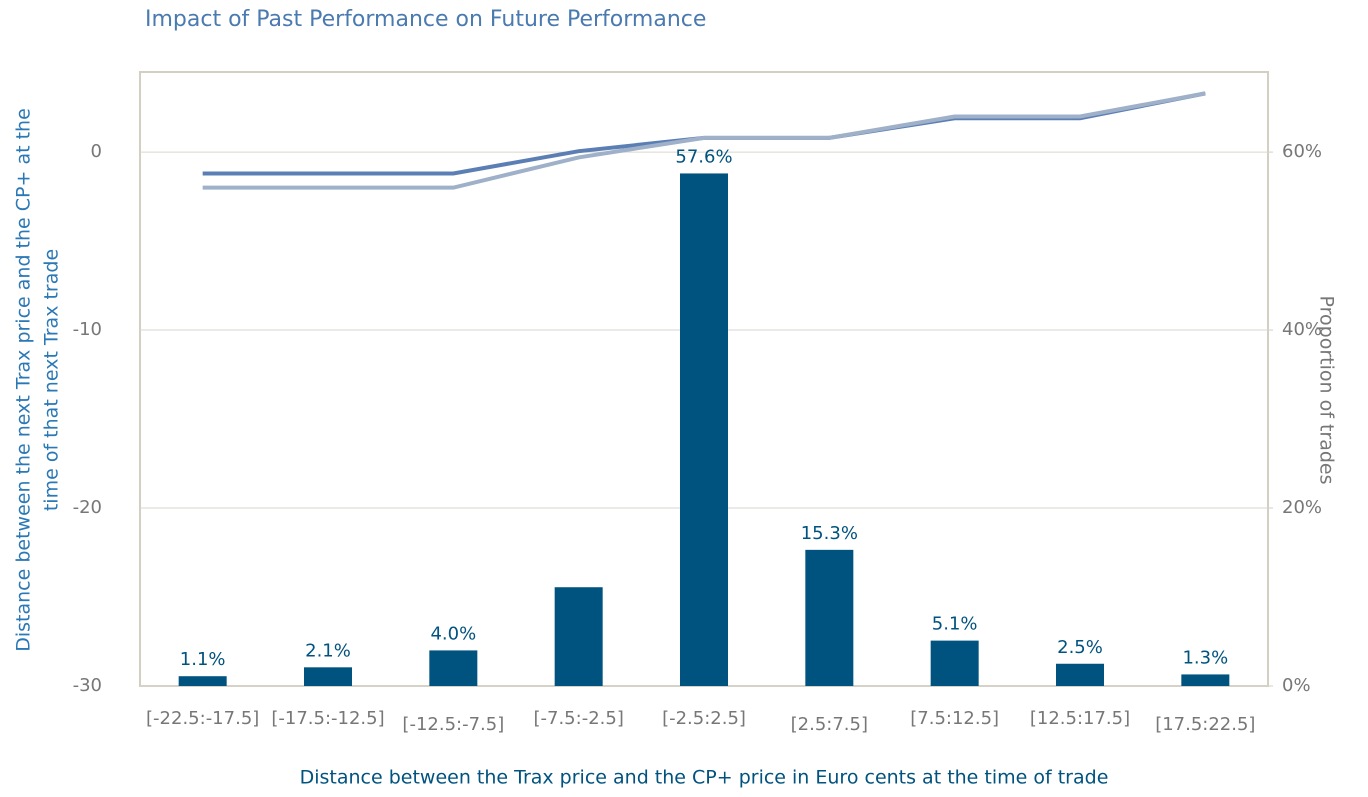 The image size is (1368, 797). What do you see at coordinates (328, 650) in the screenshot?
I see `data-label: 2.1%` at bounding box center [328, 650].